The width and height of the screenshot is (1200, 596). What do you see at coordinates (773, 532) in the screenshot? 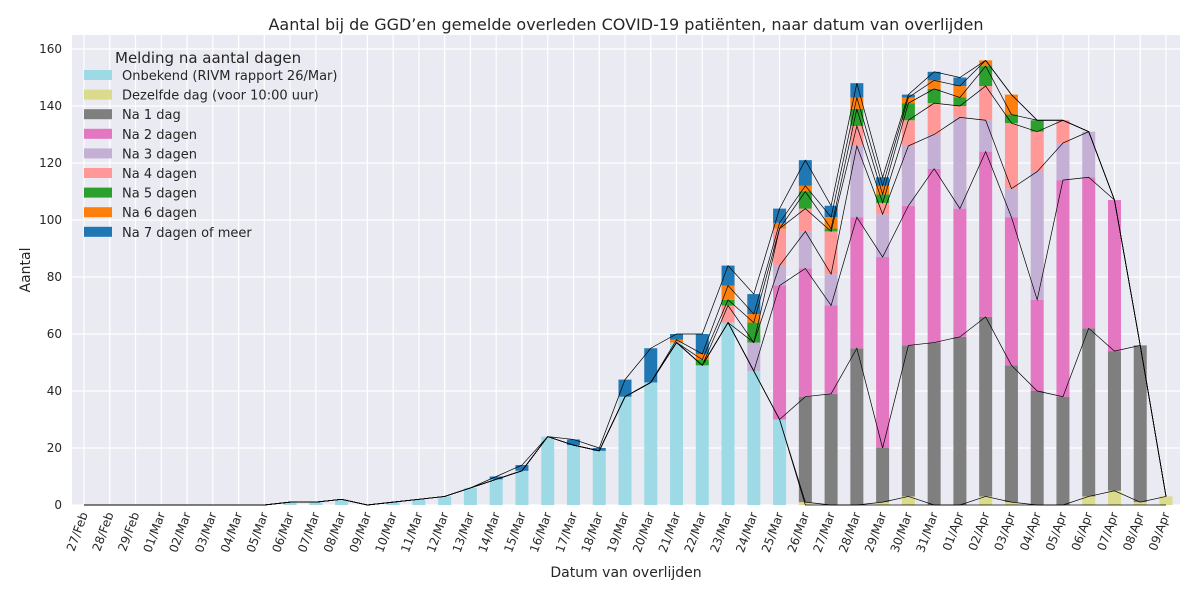
I see `x-tick-label: 25/Mar` at bounding box center [773, 532].